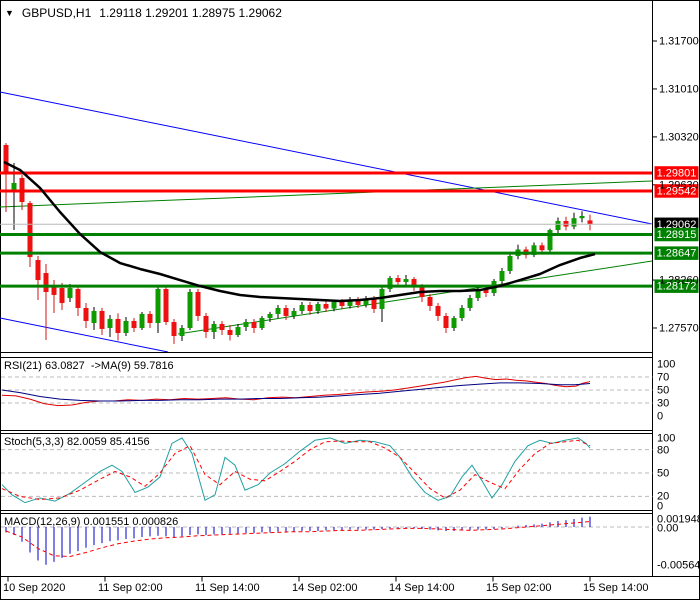 The width and height of the screenshot is (700, 600). What do you see at coordinates (227, 588) in the screenshot?
I see `time-axis-label: 11 Sep 14:00` at bounding box center [227, 588].